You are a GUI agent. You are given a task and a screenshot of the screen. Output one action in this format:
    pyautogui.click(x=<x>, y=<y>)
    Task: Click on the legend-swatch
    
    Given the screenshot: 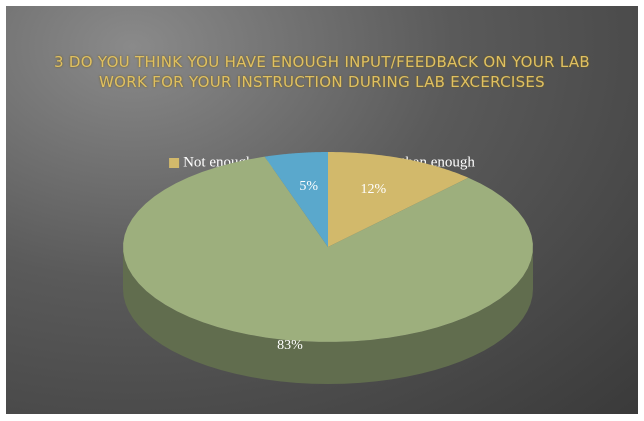 What is the action you would take?
    pyautogui.click(x=174, y=163)
    